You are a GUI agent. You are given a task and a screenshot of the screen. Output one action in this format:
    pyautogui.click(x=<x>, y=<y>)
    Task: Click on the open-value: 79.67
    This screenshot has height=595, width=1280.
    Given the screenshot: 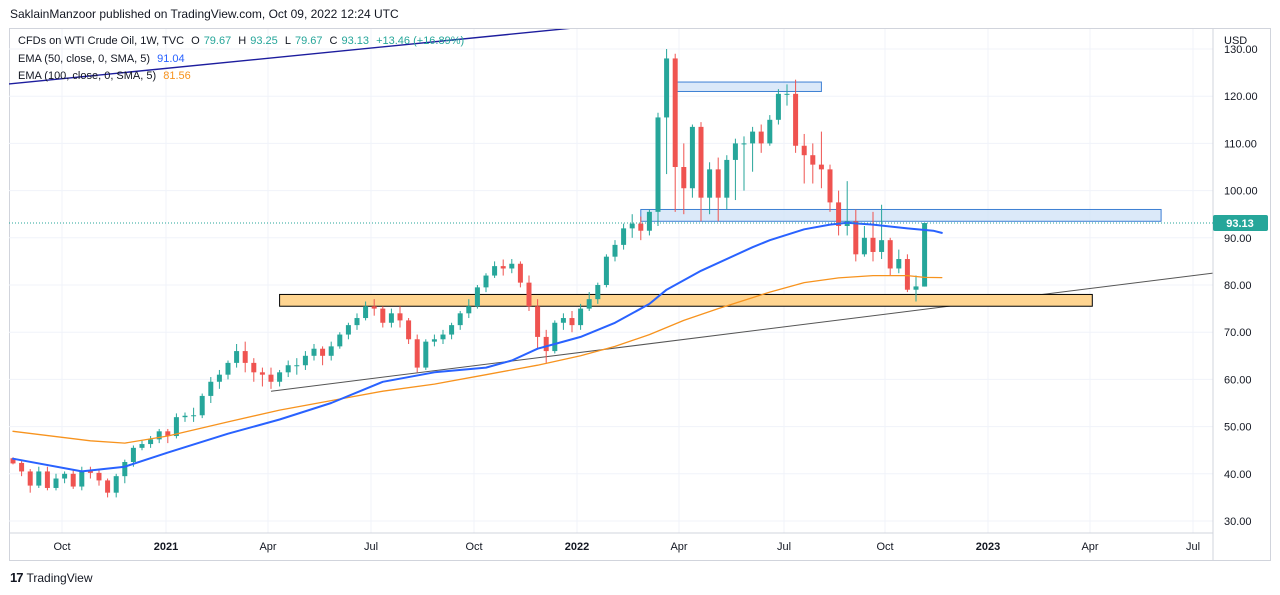 What is the action you would take?
    pyautogui.click(x=217, y=41)
    